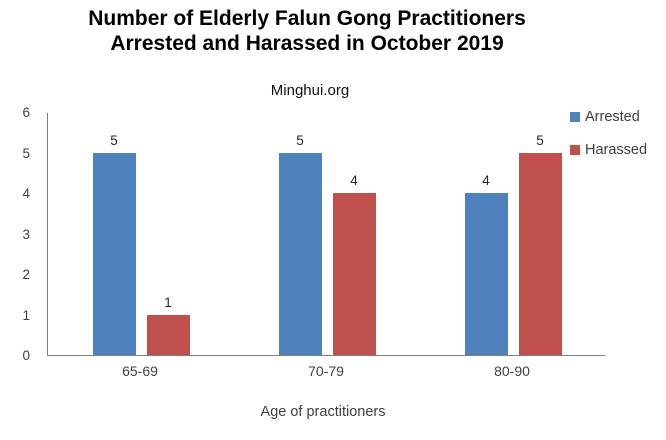 The image size is (666, 440). What do you see at coordinates (26, 234) in the screenshot?
I see `y-axis-tick-label: 3` at bounding box center [26, 234].